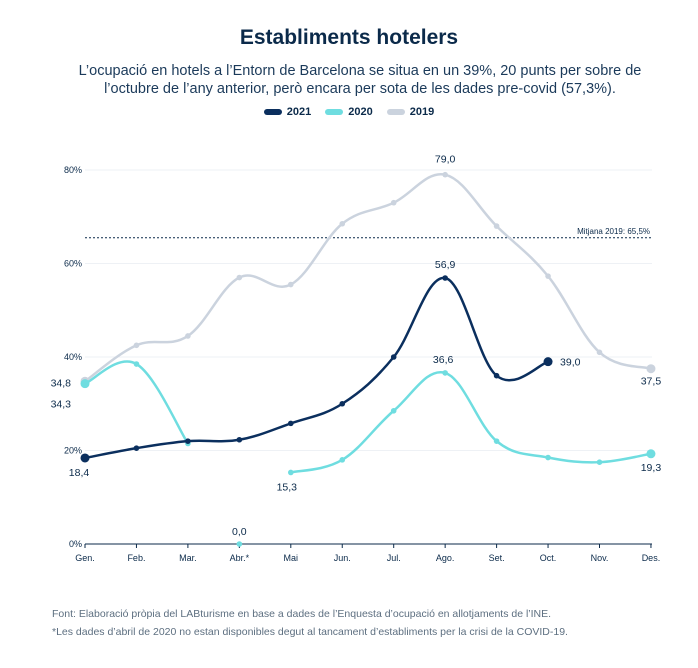 Image resolution: width=698 pixels, height=668 pixels. I want to click on data-label-2020: 15,3, so click(287, 487).